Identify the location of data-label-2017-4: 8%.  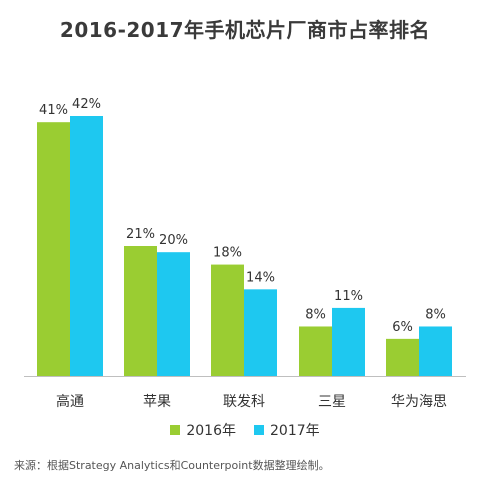
(435, 314).